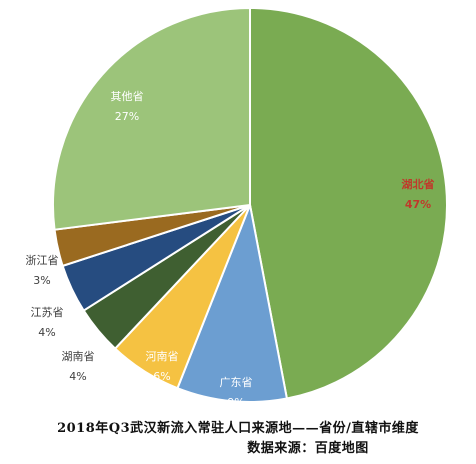  I want to click on slice-value-label: 47%, so click(418, 204).